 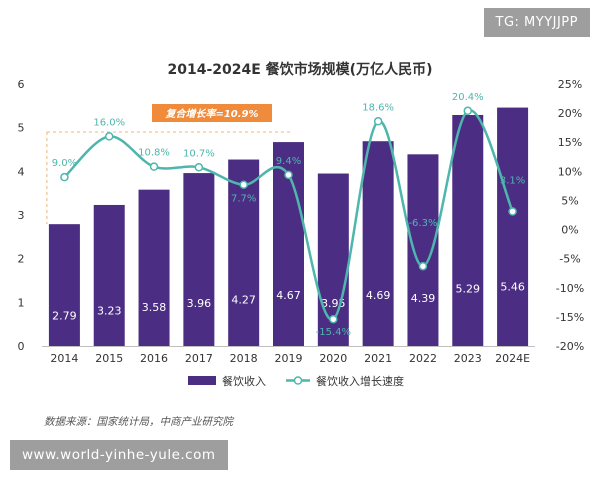 I want to click on right-tick-label: 20%, so click(x=570, y=113).